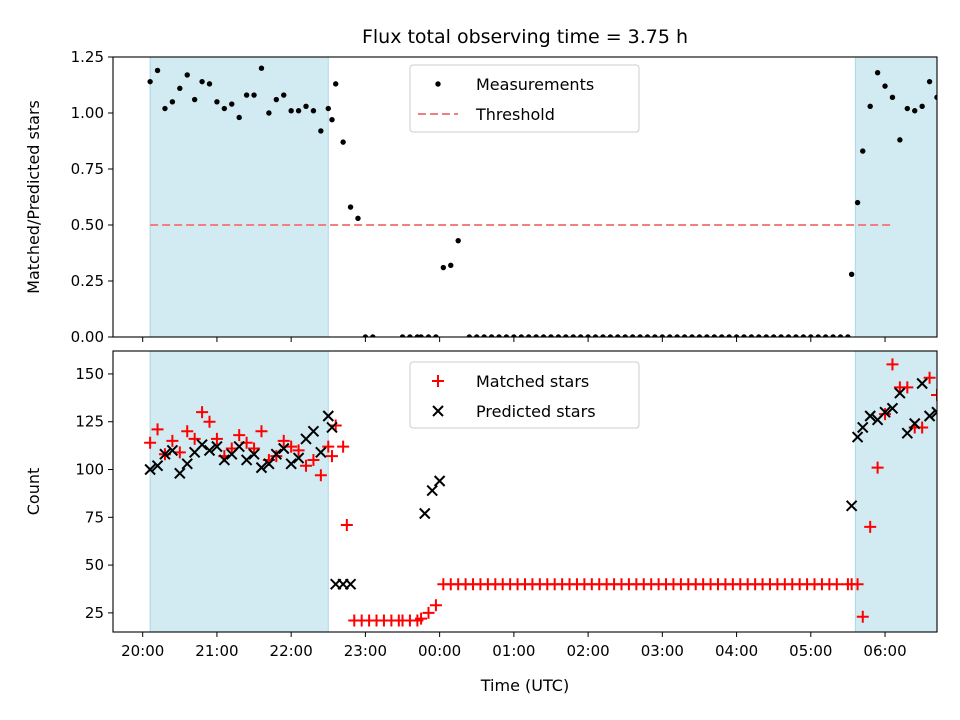 The image size is (960, 720). Describe the element at coordinates (89, 374) in the screenshot. I see `y-tick-label: 150` at that location.